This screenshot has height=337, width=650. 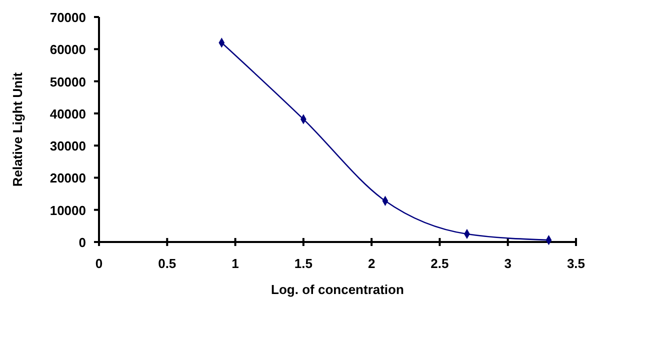 I want to click on x-tick-label: 3.5, so click(x=576, y=263).